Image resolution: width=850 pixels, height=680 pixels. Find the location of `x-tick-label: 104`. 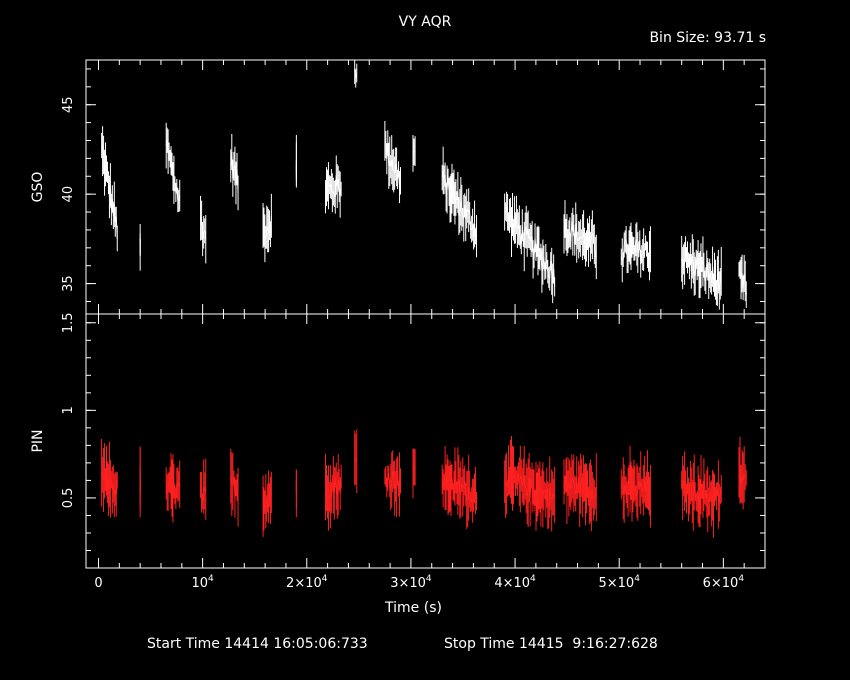

x-tick-label: 104 is located at coordinates (202, 582).